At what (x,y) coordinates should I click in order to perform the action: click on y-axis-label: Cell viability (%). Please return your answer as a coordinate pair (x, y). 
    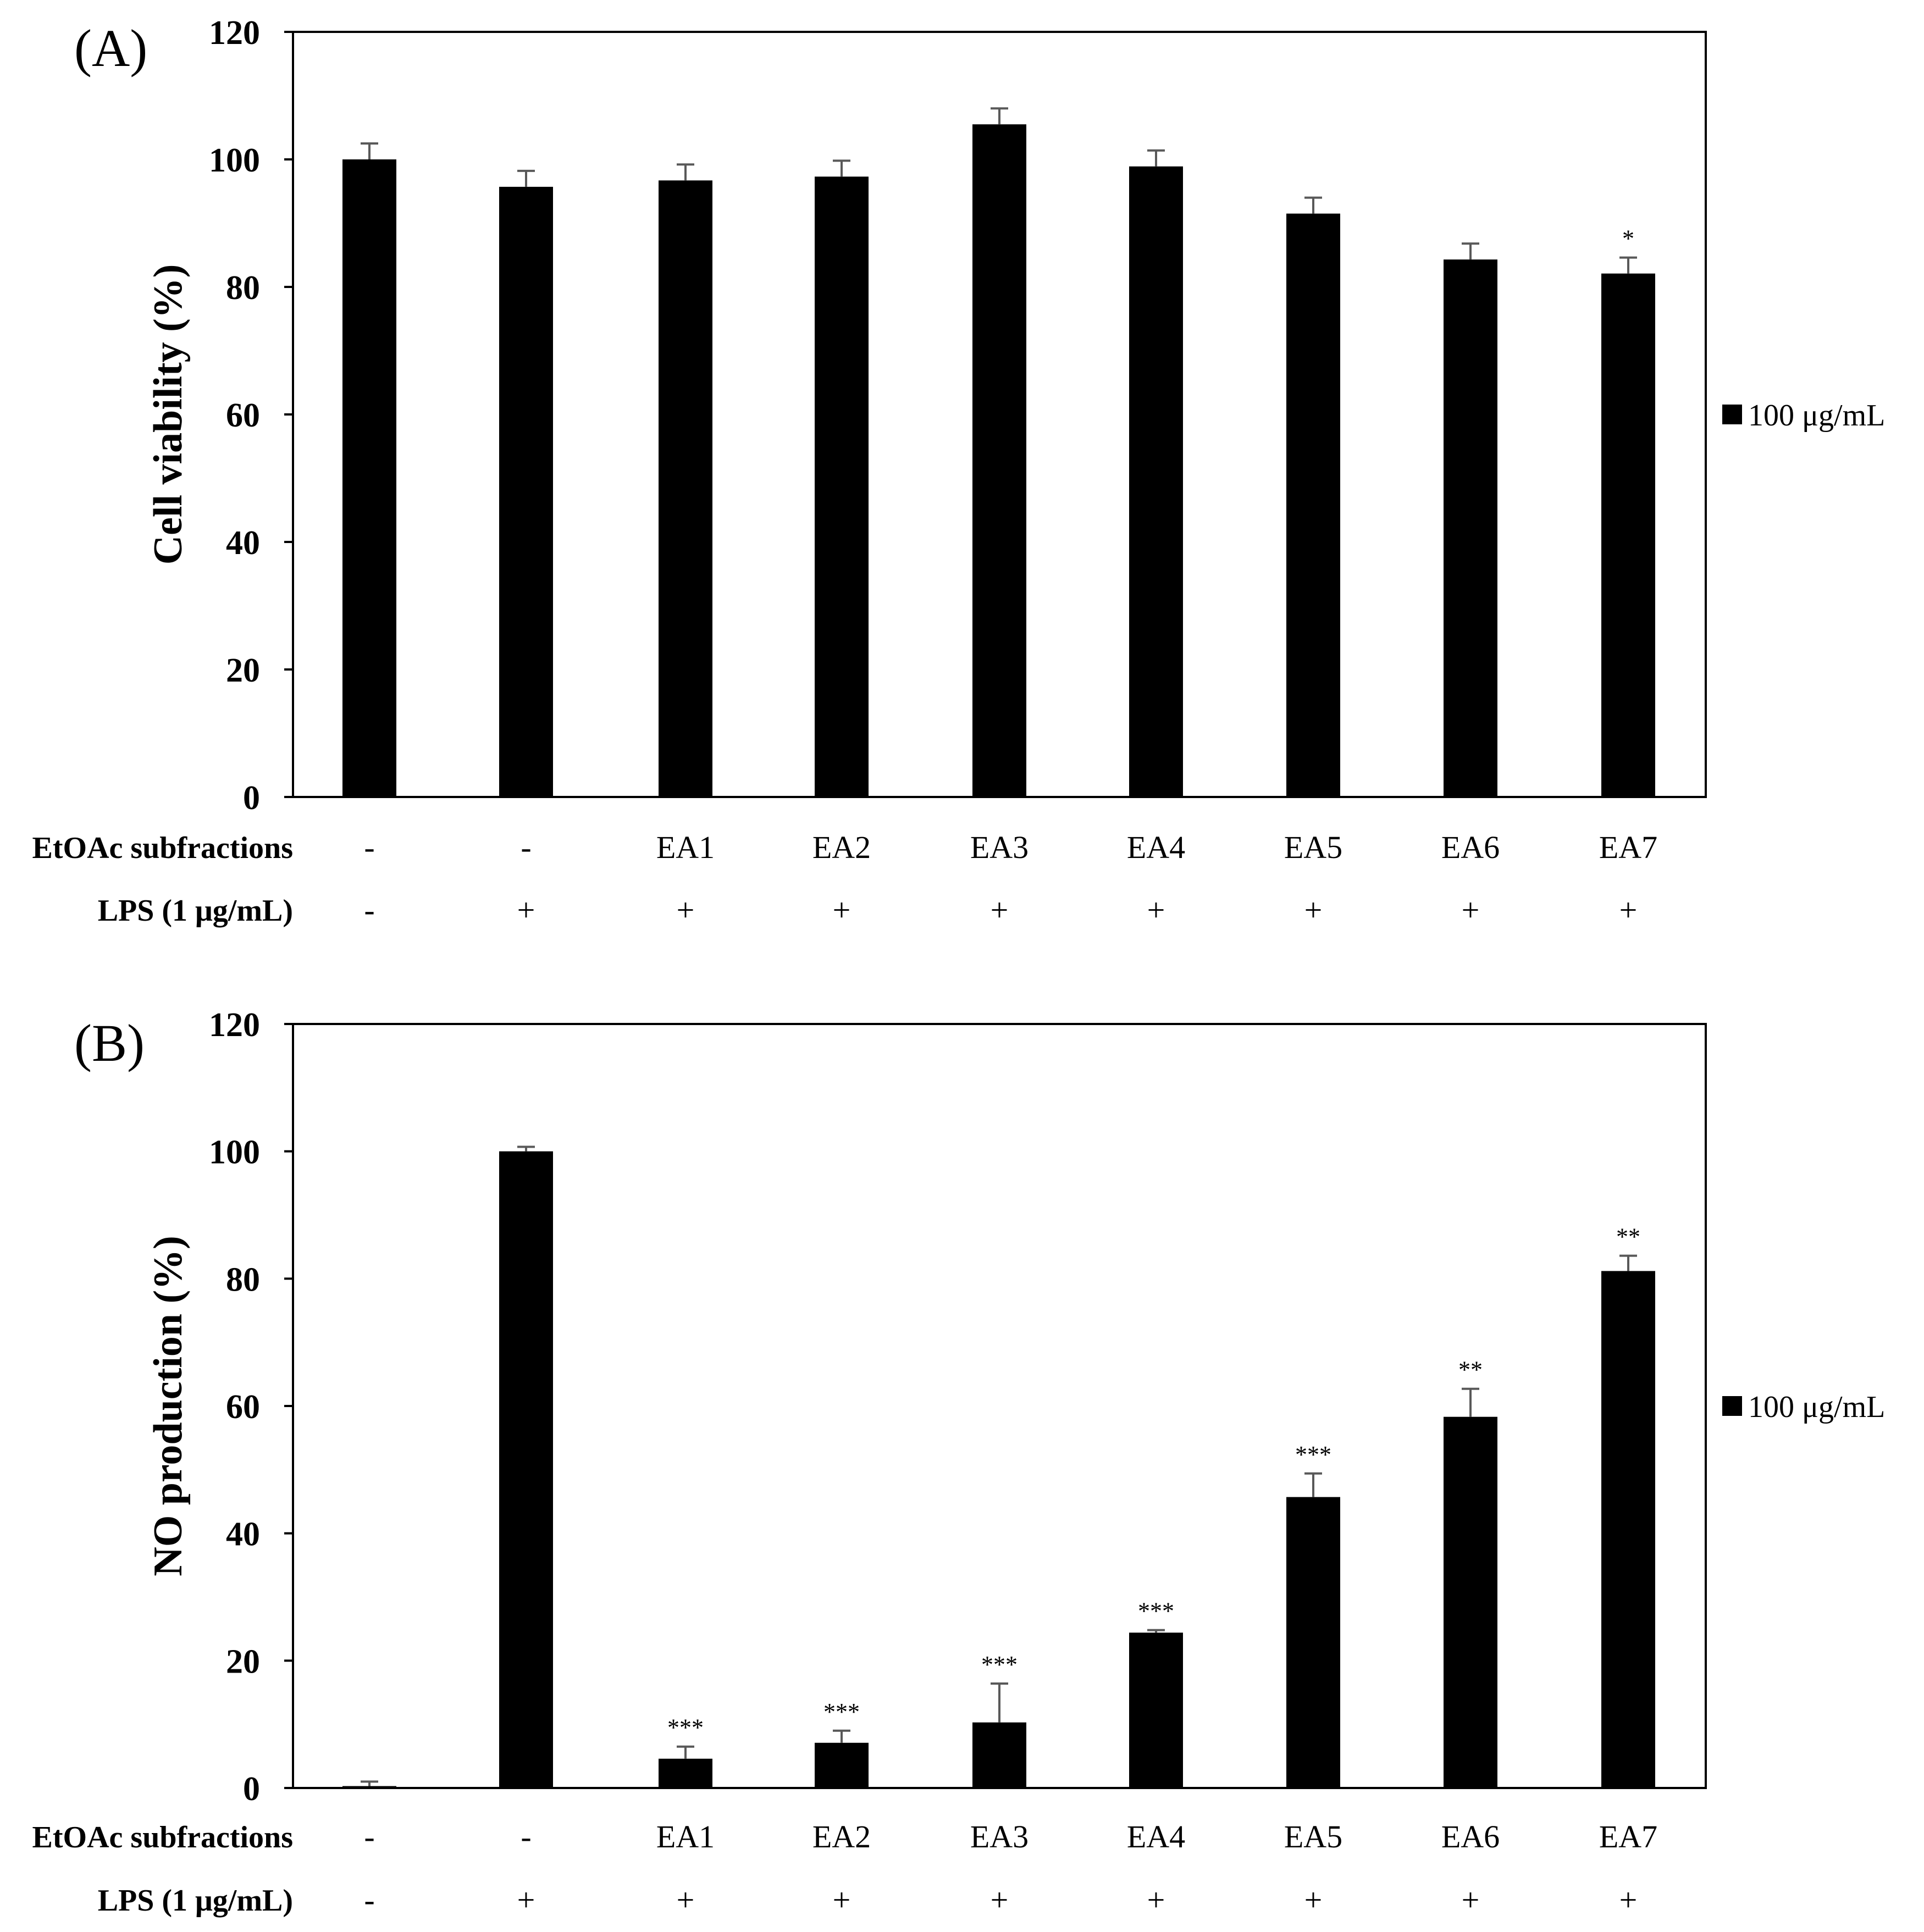
    Looking at the image, I should click on (168, 414).